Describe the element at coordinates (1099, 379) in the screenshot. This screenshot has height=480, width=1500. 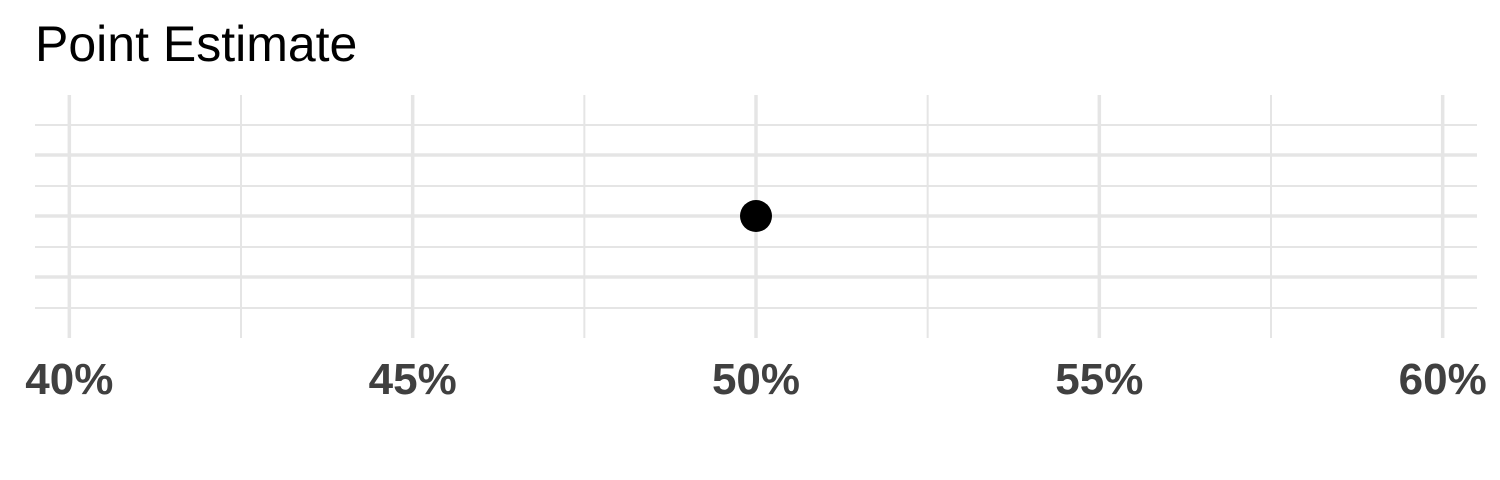
I see `x-tick-label: 55%` at that location.